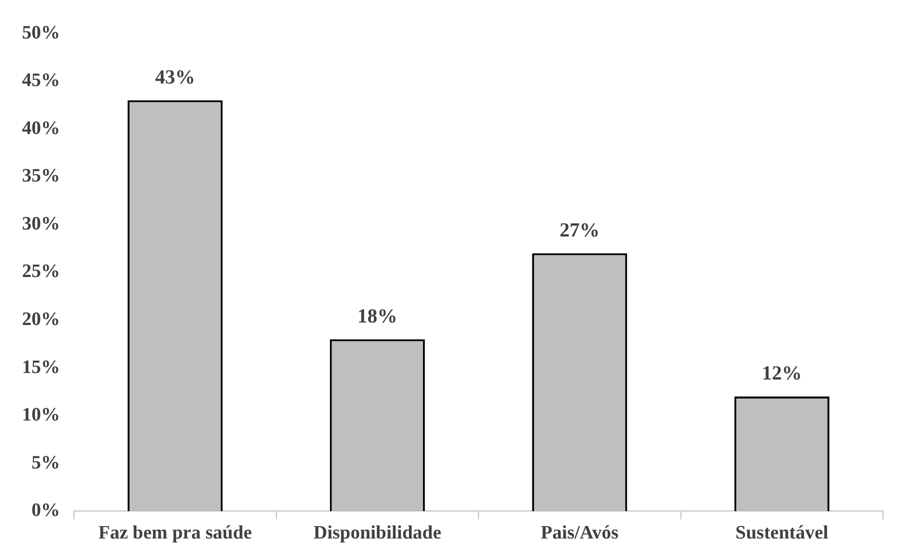  Describe the element at coordinates (41, 415) in the screenshot. I see `y-tick-label: 10%` at that location.